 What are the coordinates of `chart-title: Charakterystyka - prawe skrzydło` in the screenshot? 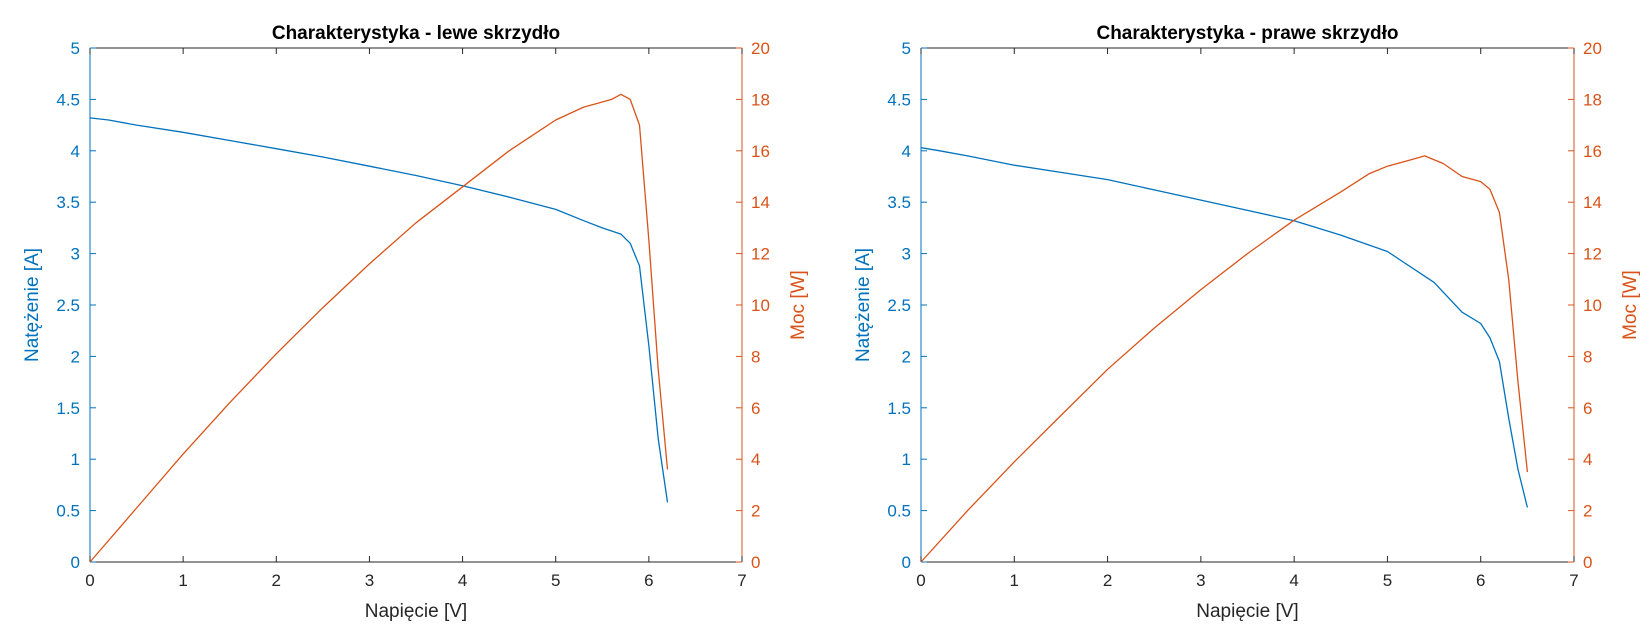 It's located at (1247, 33).